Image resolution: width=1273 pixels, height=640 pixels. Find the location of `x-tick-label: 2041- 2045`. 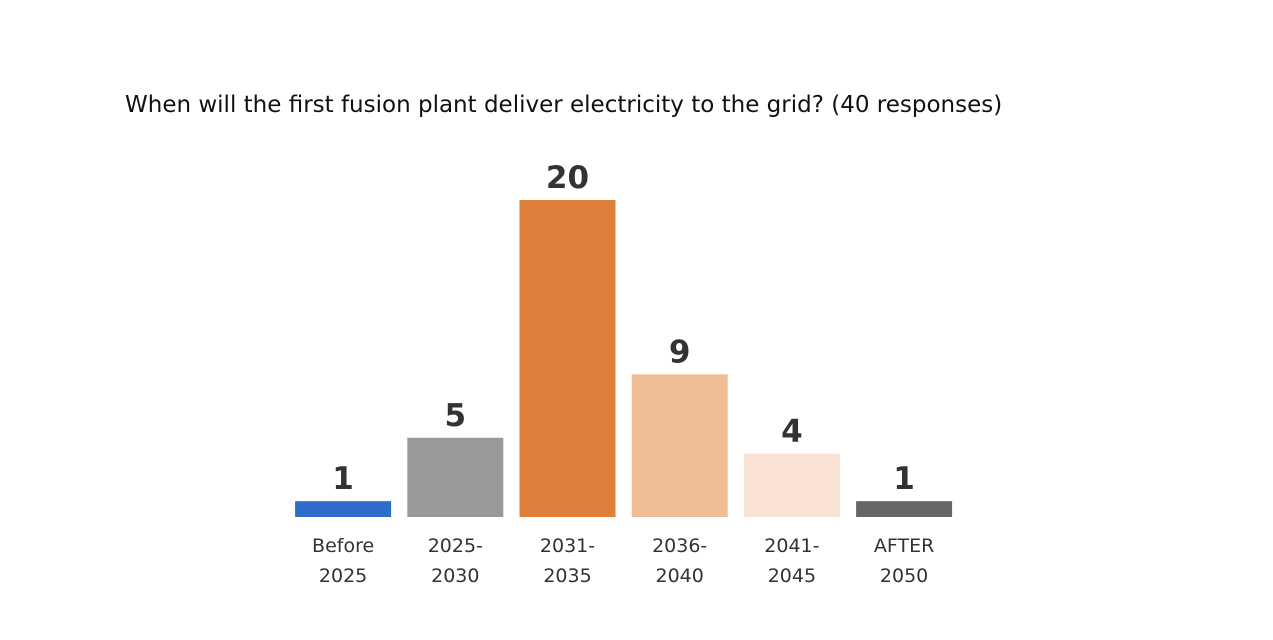

x-tick-label: 2041- 2045 is located at coordinates (792, 561).